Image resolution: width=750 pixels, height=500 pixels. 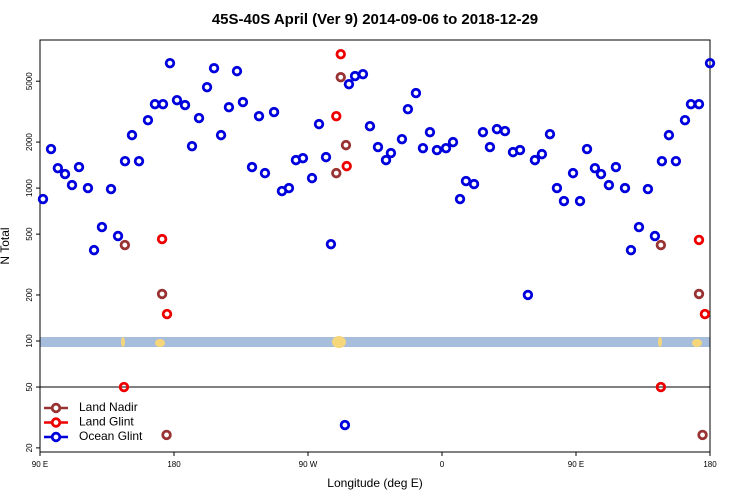 I want to click on y-tick-label: 1000, so click(x=29, y=188).